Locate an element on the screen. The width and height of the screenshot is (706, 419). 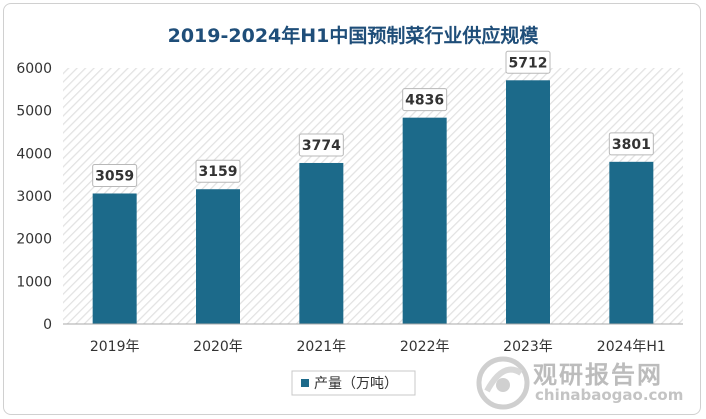
y-tick-label: 2000 is located at coordinates (34, 240).